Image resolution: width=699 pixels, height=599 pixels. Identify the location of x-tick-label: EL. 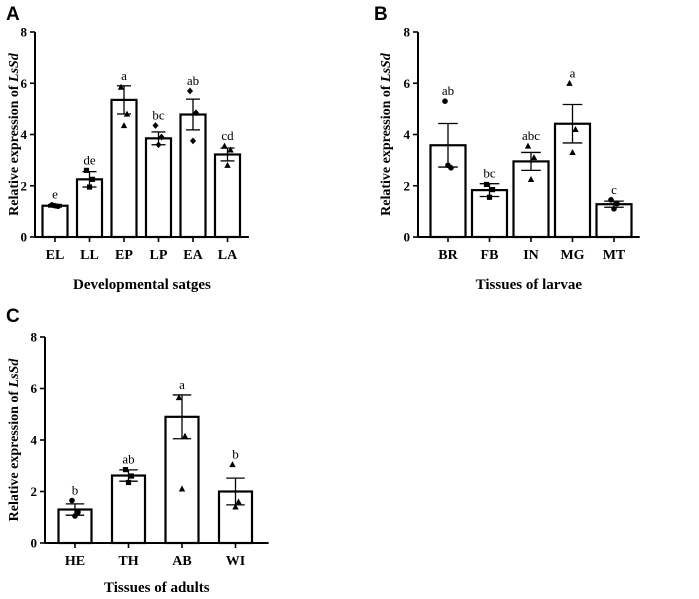
(55, 255).